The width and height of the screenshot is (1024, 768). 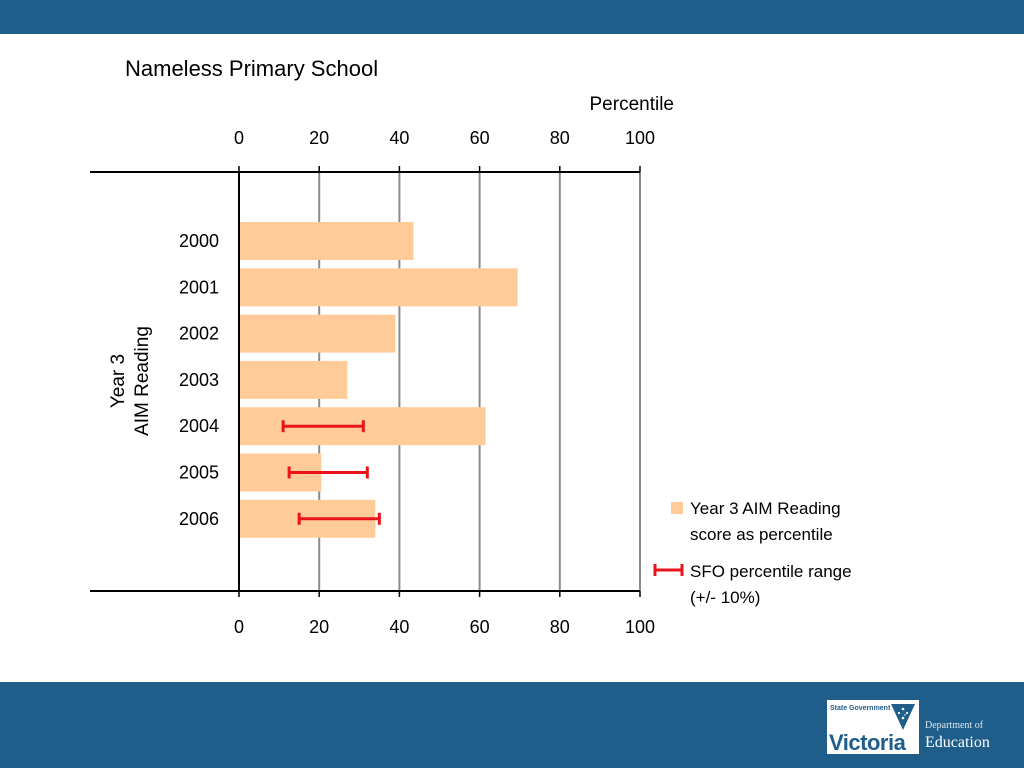 I want to click on bottom-tick-label: 0, so click(x=239, y=627).